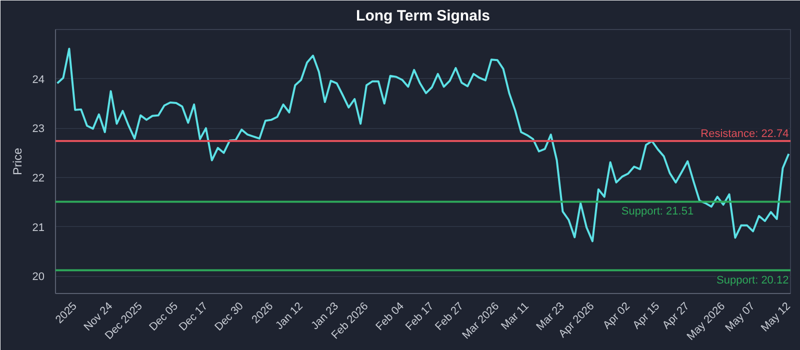  What do you see at coordinates (38, 178) in the screenshot?
I see `y-tick-label: 22` at bounding box center [38, 178].